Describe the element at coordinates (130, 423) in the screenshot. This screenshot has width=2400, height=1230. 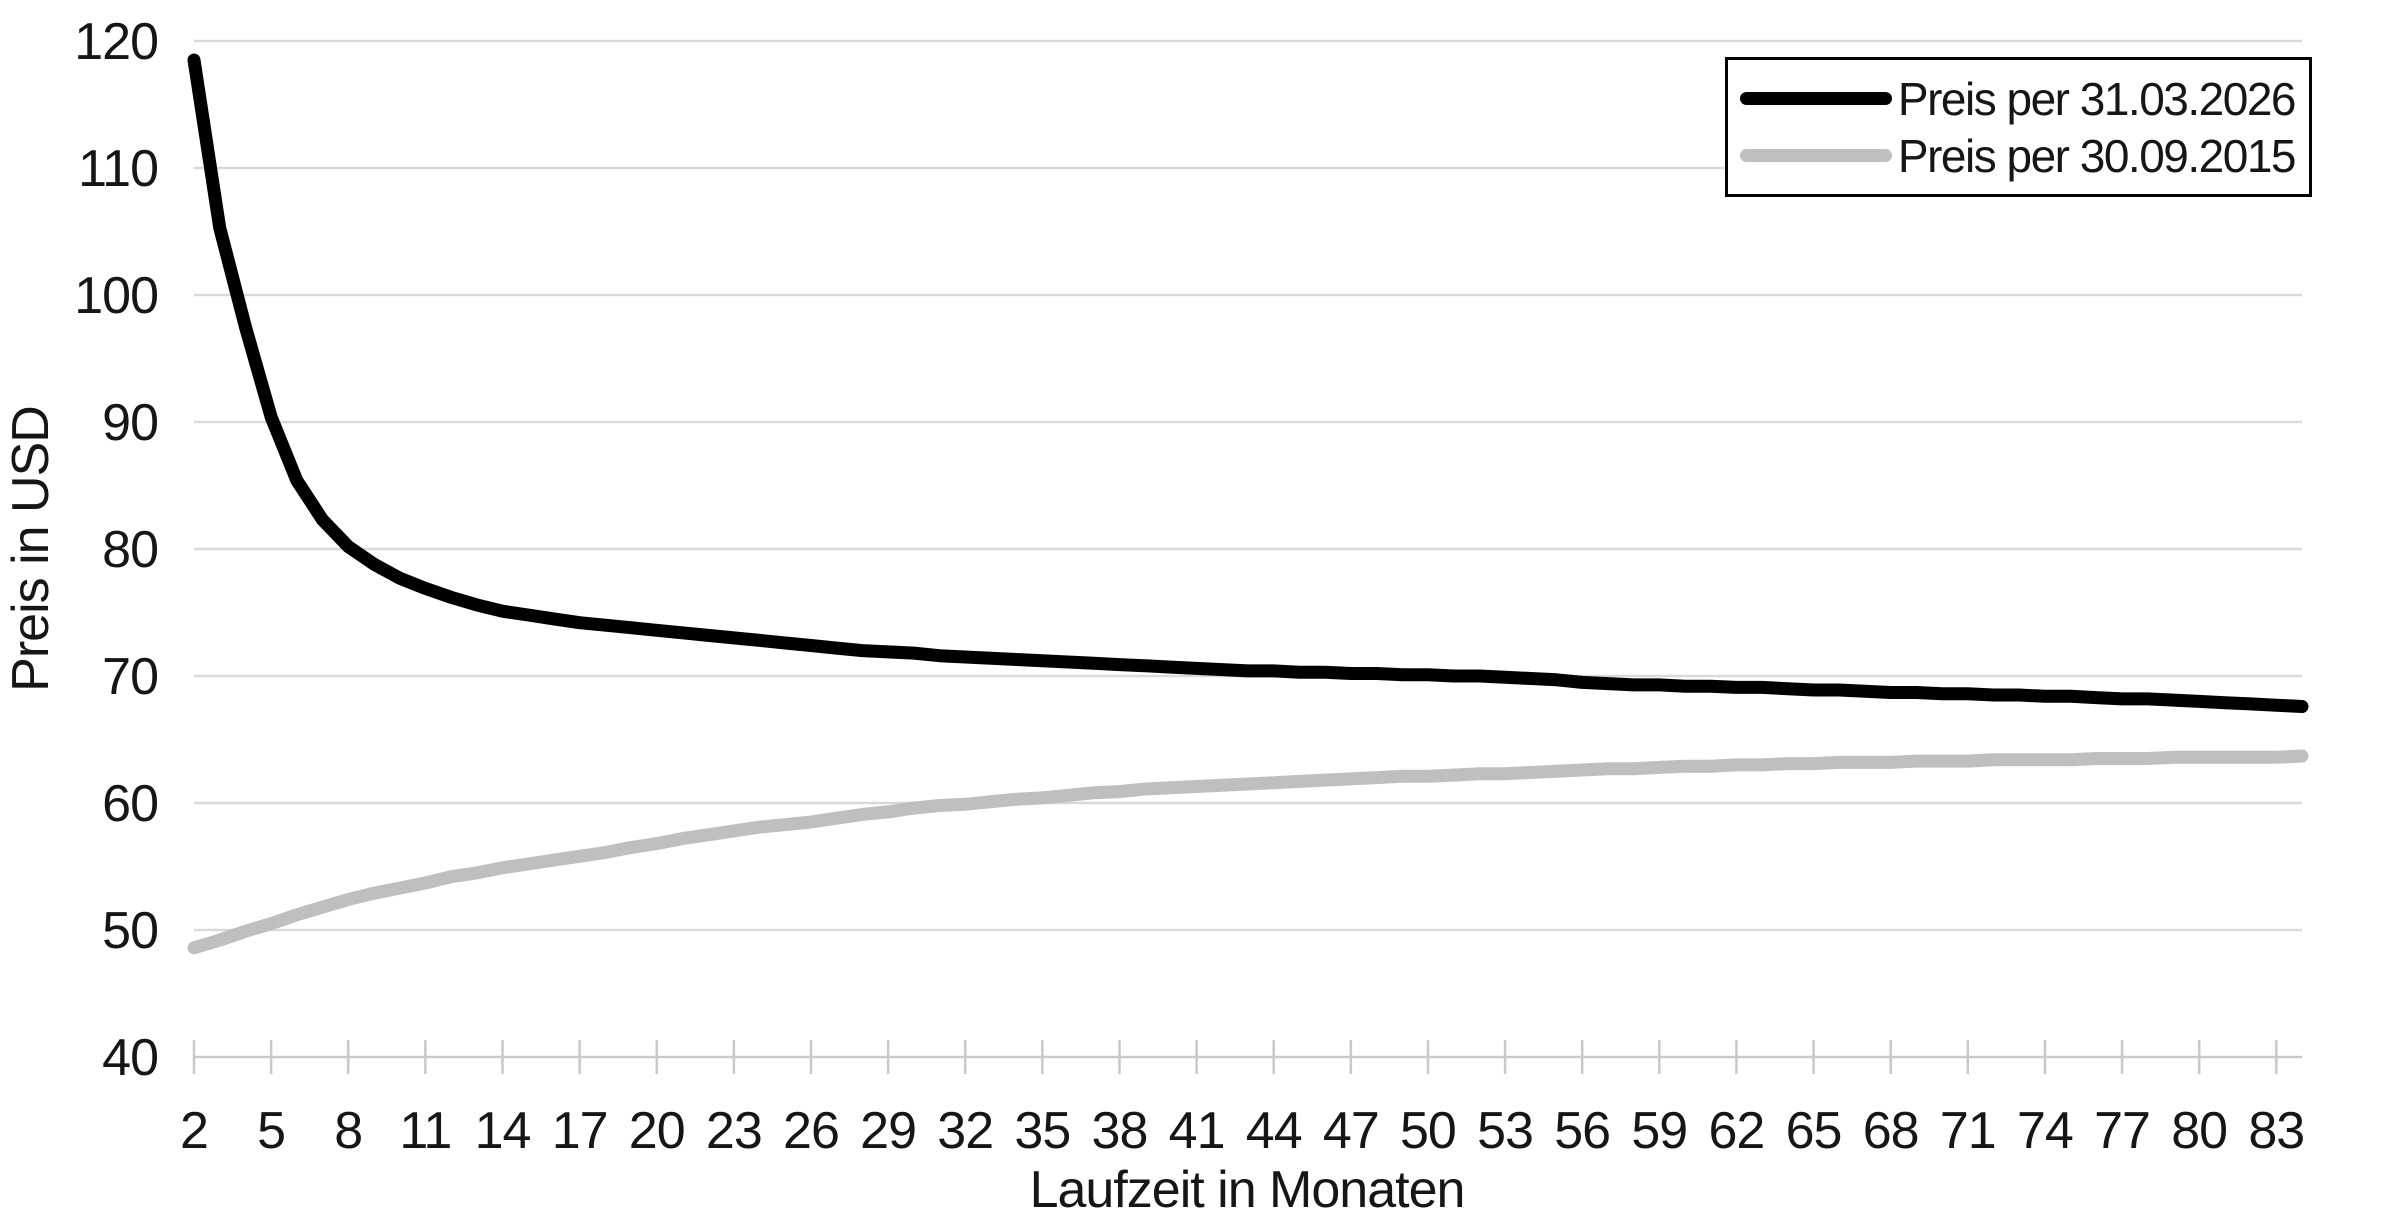
I see `y-tick-label-90: 90` at that location.